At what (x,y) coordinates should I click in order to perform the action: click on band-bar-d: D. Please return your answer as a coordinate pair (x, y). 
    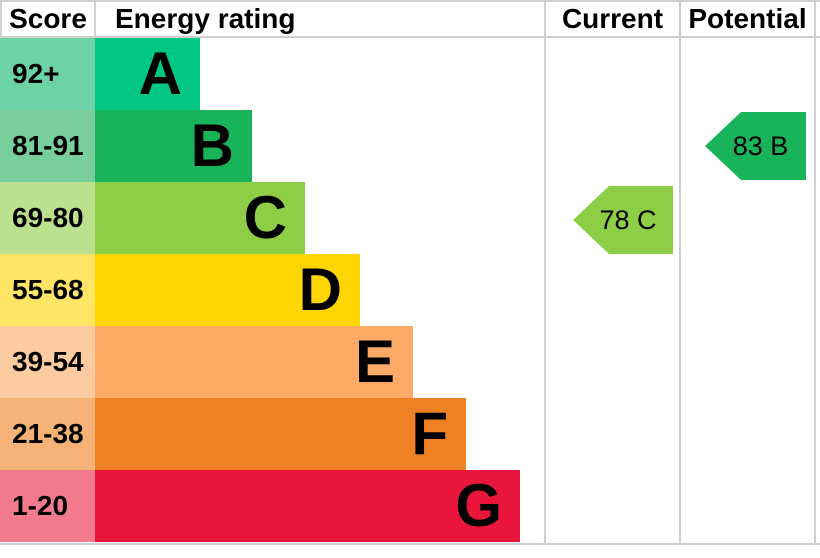
    Looking at the image, I should click on (227, 290).